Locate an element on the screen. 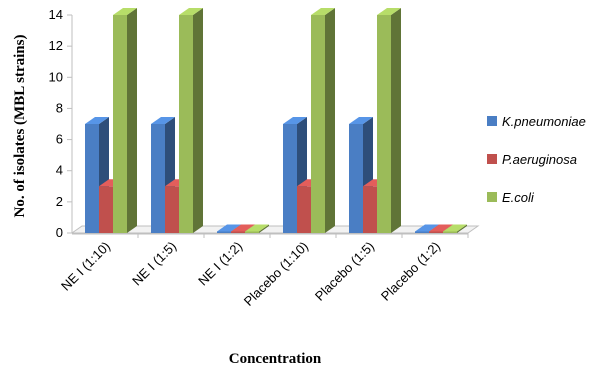  y-axis-title: No. of isolates (MBL strains) is located at coordinates (20, 126).